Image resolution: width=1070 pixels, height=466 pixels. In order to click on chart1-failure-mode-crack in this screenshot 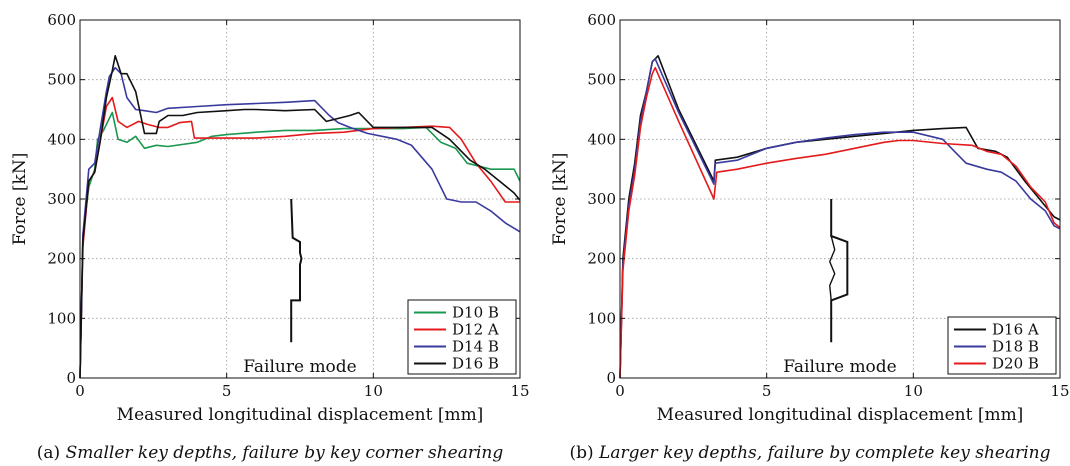, I will do `click(832, 268)`.